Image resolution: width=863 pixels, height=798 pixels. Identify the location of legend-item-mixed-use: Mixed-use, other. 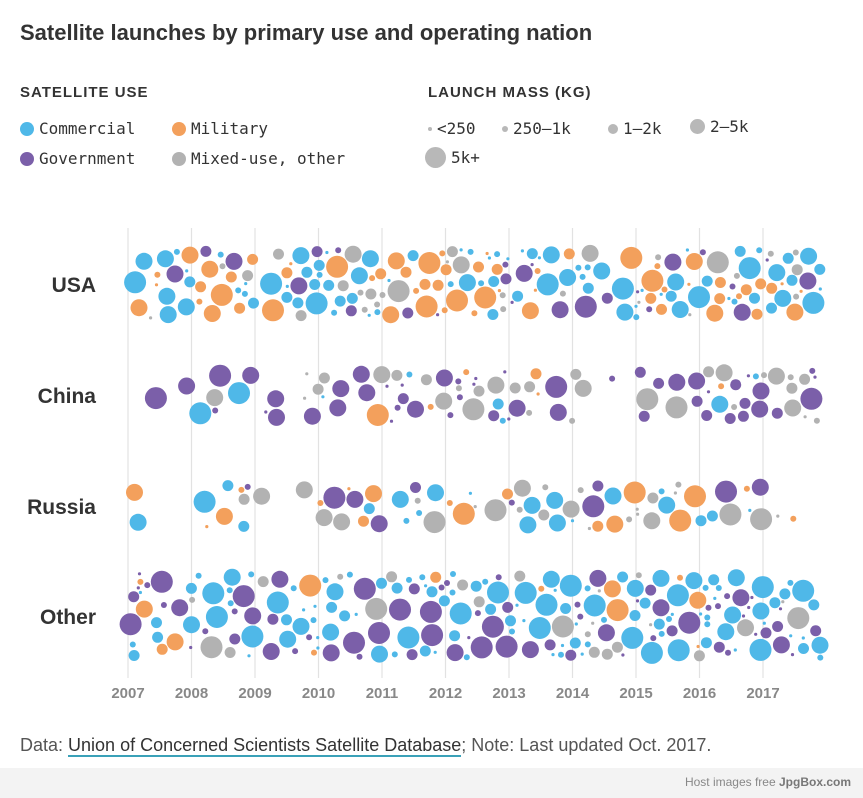
(258, 158).